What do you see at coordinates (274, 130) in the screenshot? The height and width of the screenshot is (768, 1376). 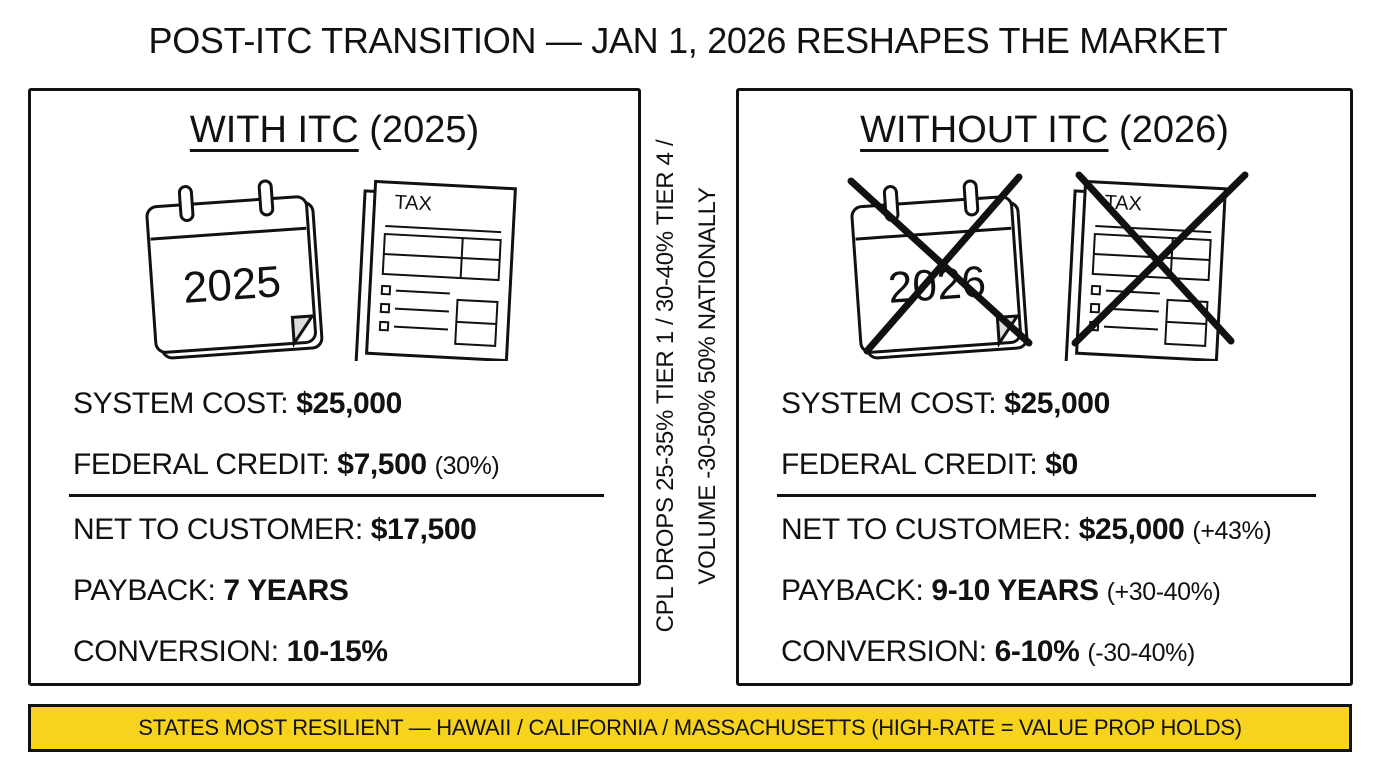 I see `heading-main: WITH ITC` at bounding box center [274, 130].